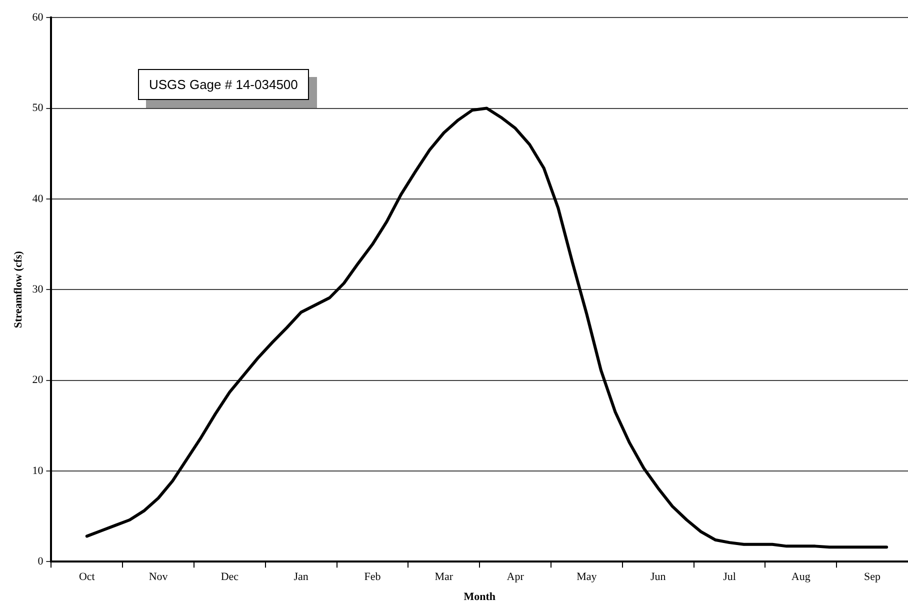 This screenshot has height=610, width=908. Describe the element at coordinates (18, 289) in the screenshot. I see `y-axis-title: Streamflow (cfs)` at that location.